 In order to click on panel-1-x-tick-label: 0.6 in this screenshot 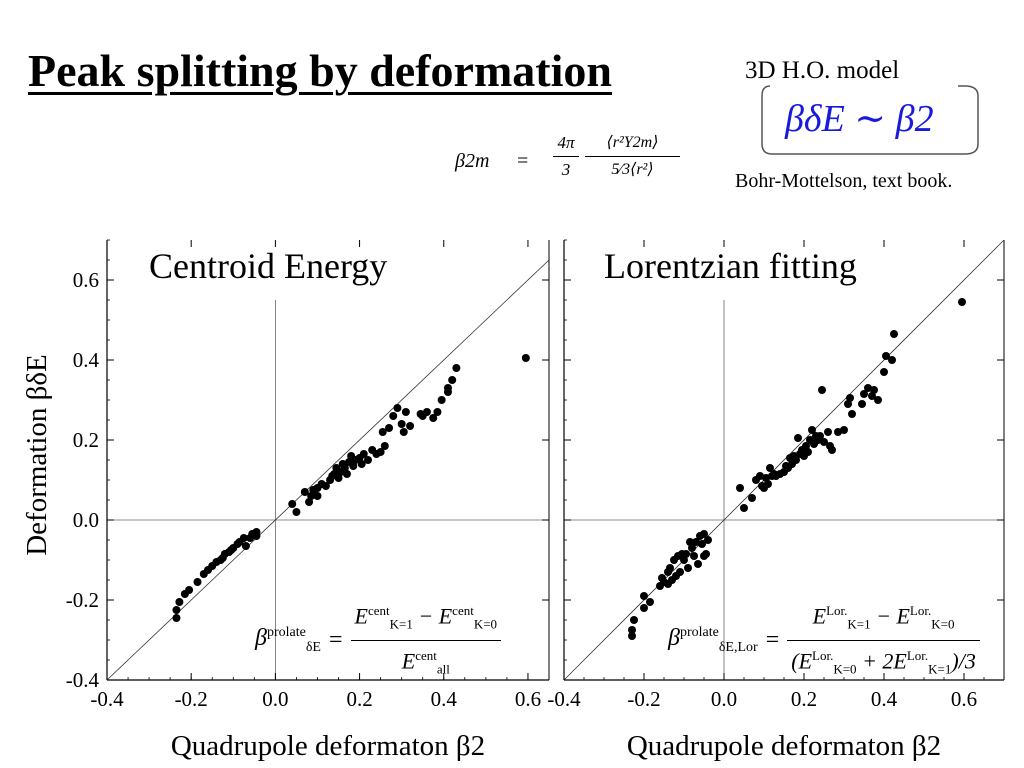, I will do `click(528, 699)`.